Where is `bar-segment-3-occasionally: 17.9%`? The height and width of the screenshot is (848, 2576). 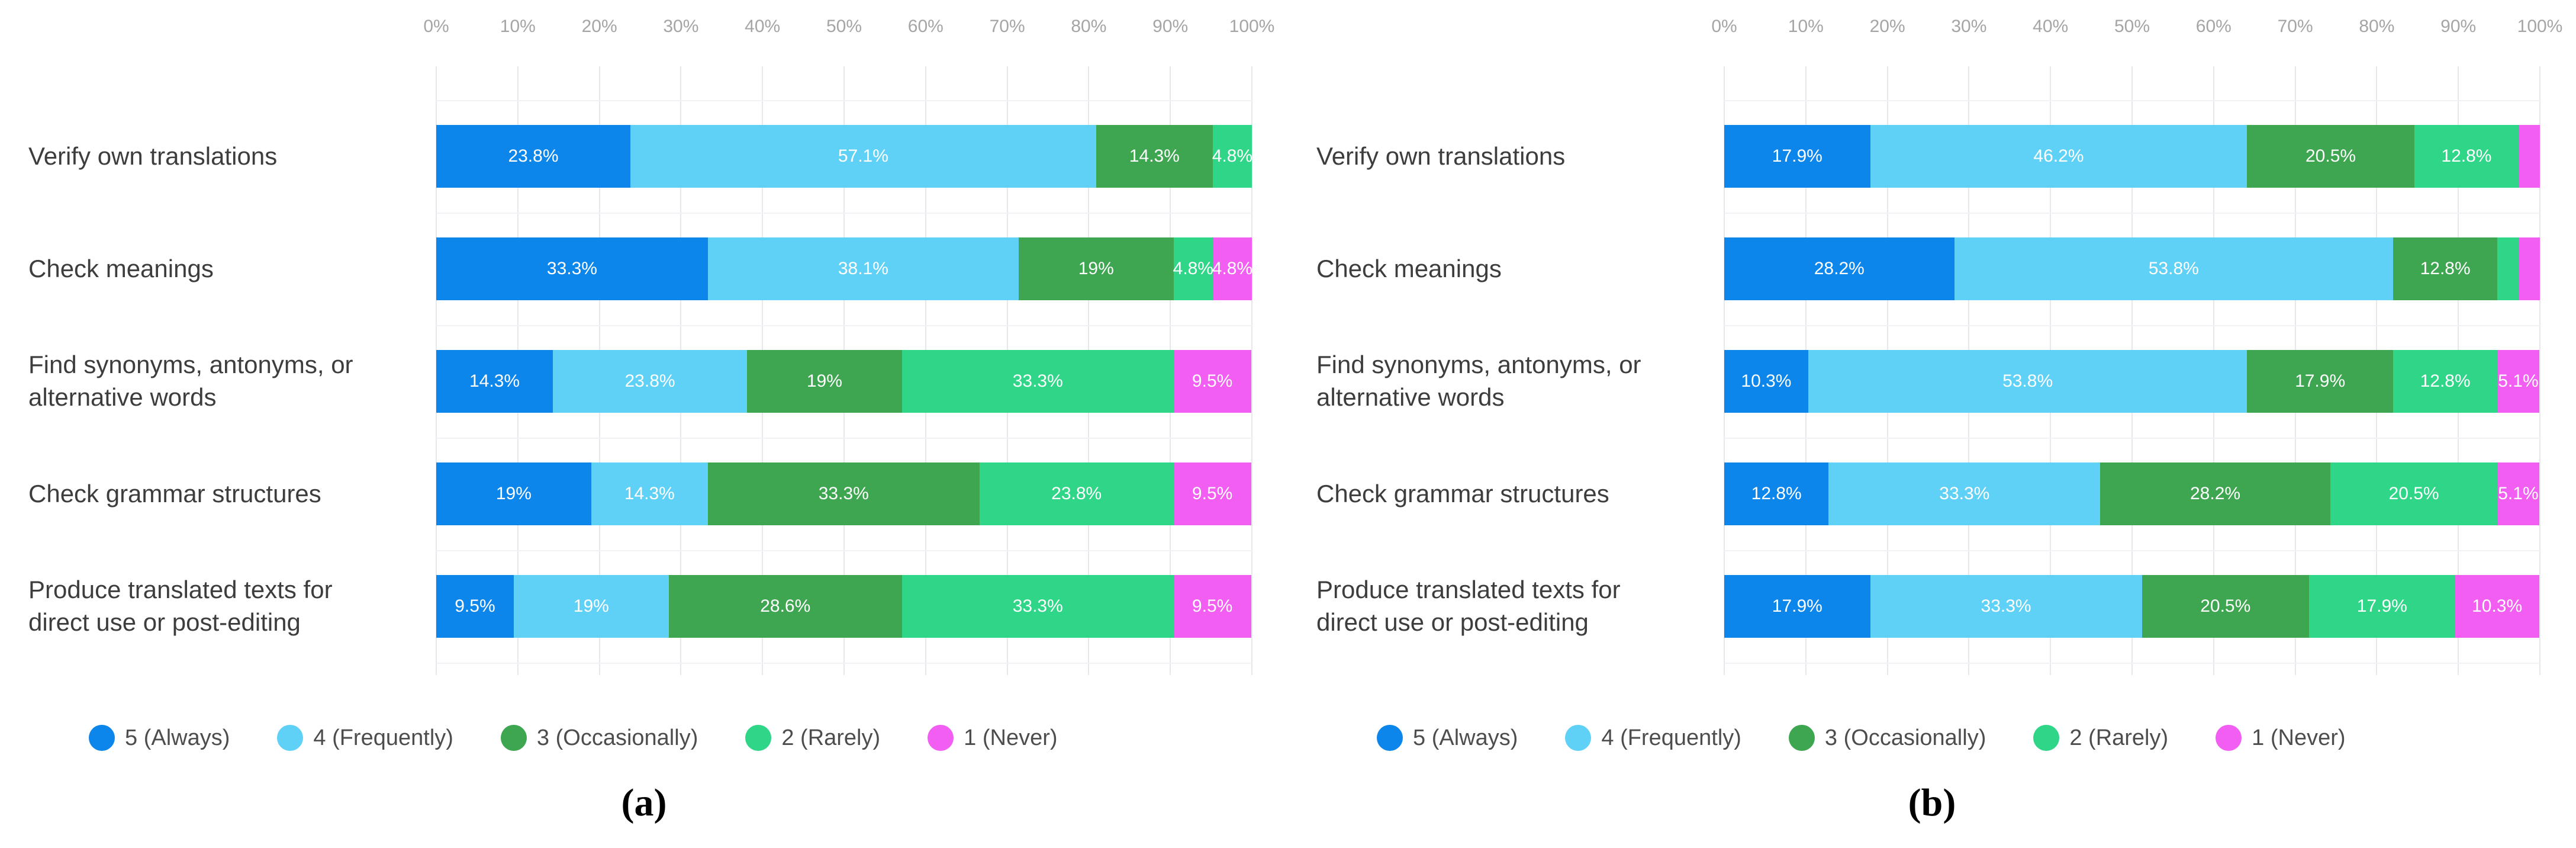
bar-segment-3-occasionally: 17.9% is located at coordinates (2320, 381).